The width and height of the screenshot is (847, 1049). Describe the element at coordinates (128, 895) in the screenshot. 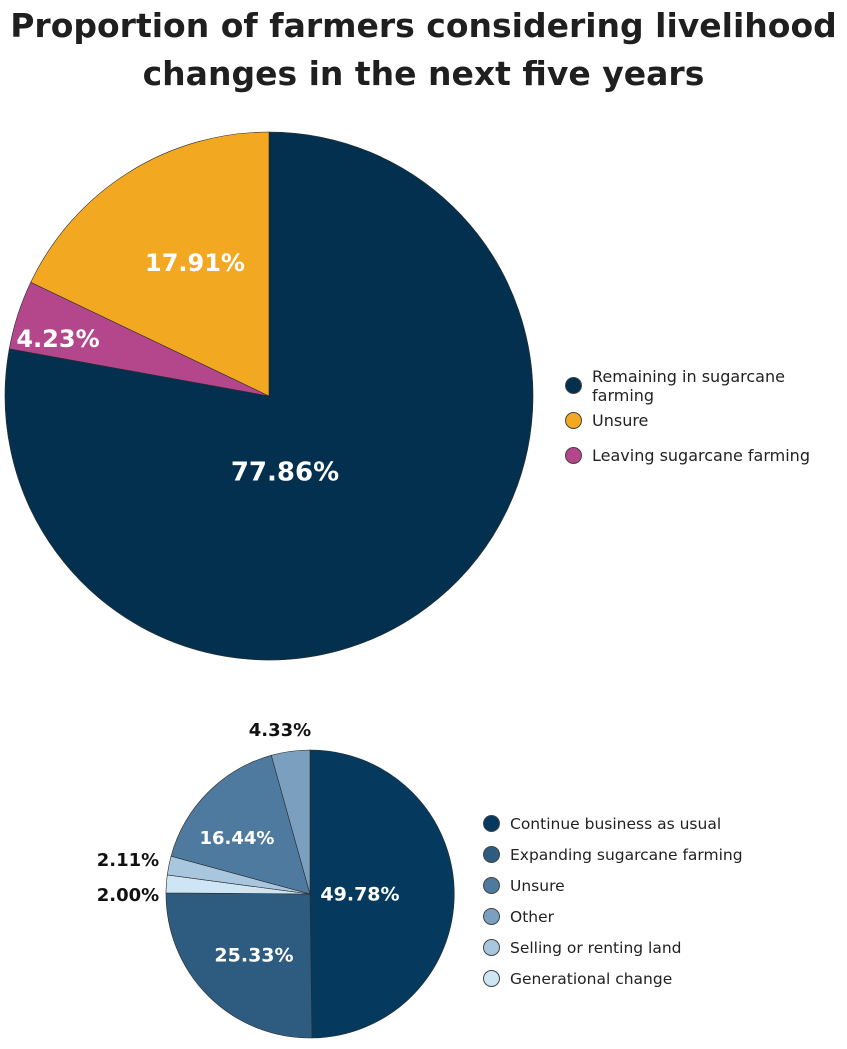

I see `pie2-data-label-generational-change: 2.00%` at that location.